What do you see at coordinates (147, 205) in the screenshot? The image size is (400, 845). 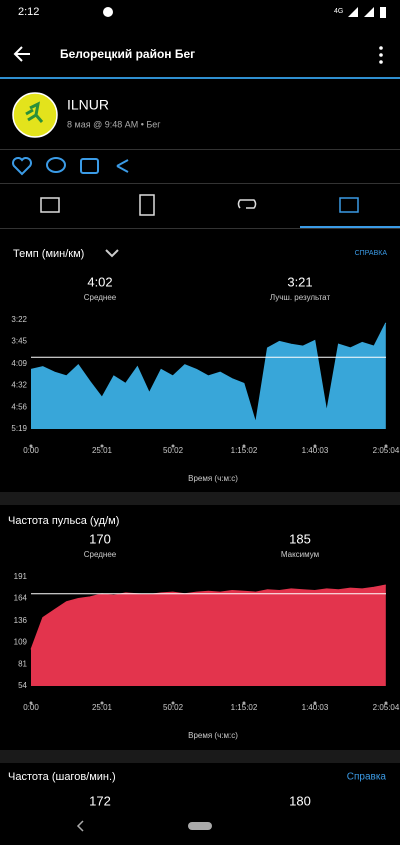 I see `tab-details` at bounding box center [147, 205].